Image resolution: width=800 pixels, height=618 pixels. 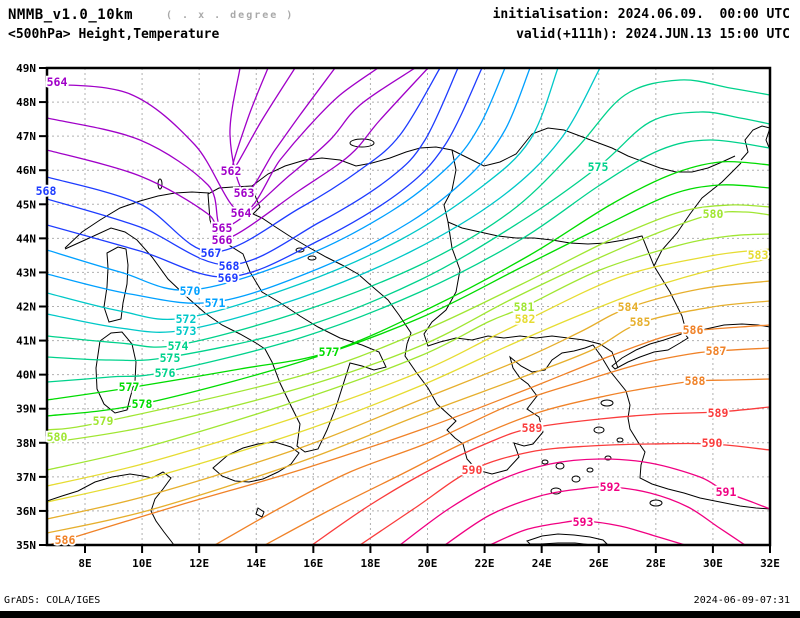 What do you see at coordinates (758, 255) in the screenshot?
I see `contour-label-583: 583` at bounding box center [758, 255].